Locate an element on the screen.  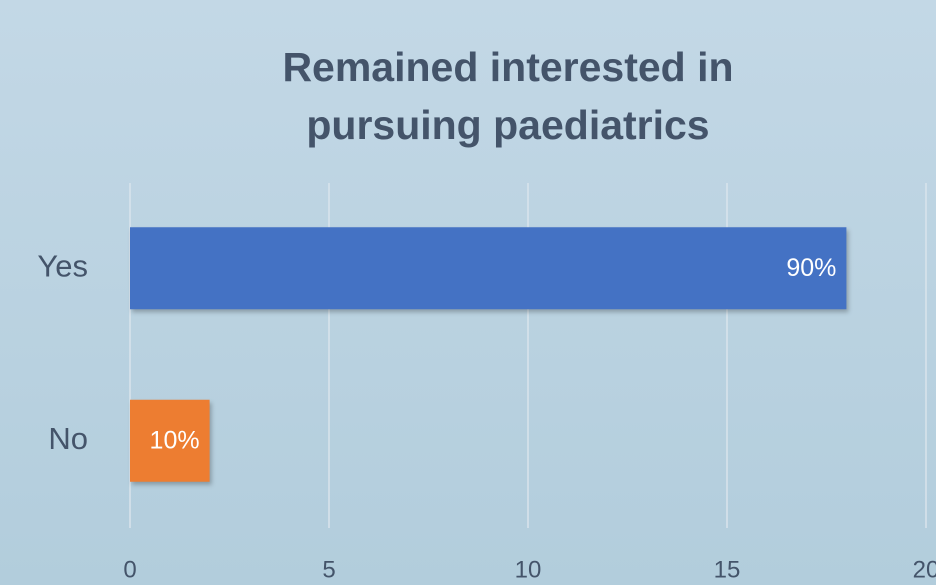
y-tick-label: No is located at coordinates (68, 438).